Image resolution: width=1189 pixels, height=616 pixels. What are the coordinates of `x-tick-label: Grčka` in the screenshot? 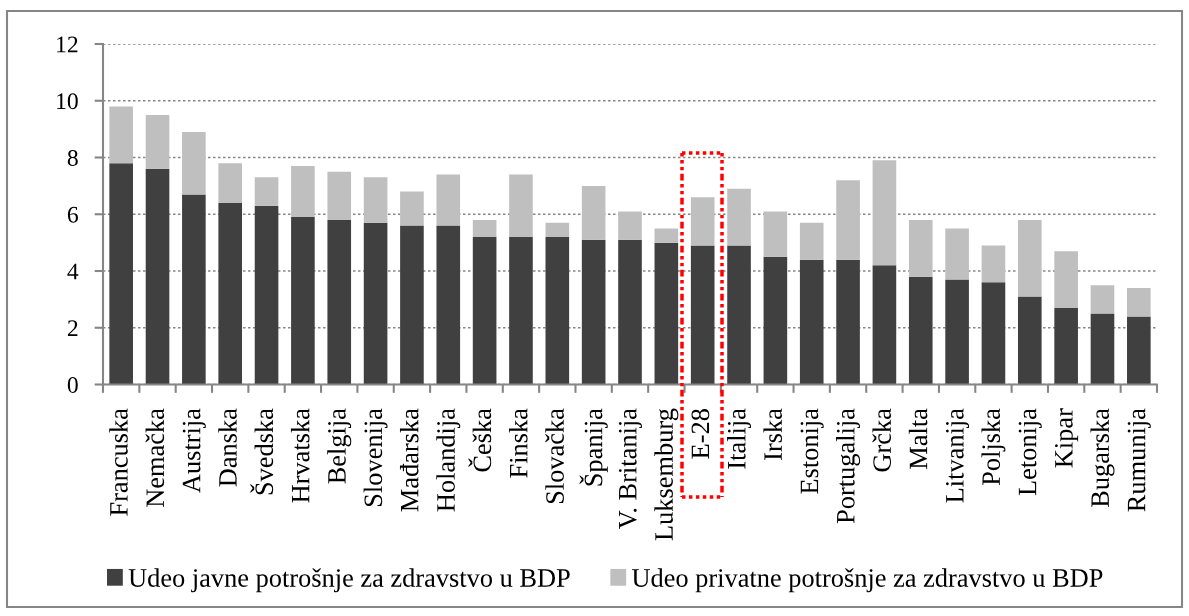 It's located at (882, 440).